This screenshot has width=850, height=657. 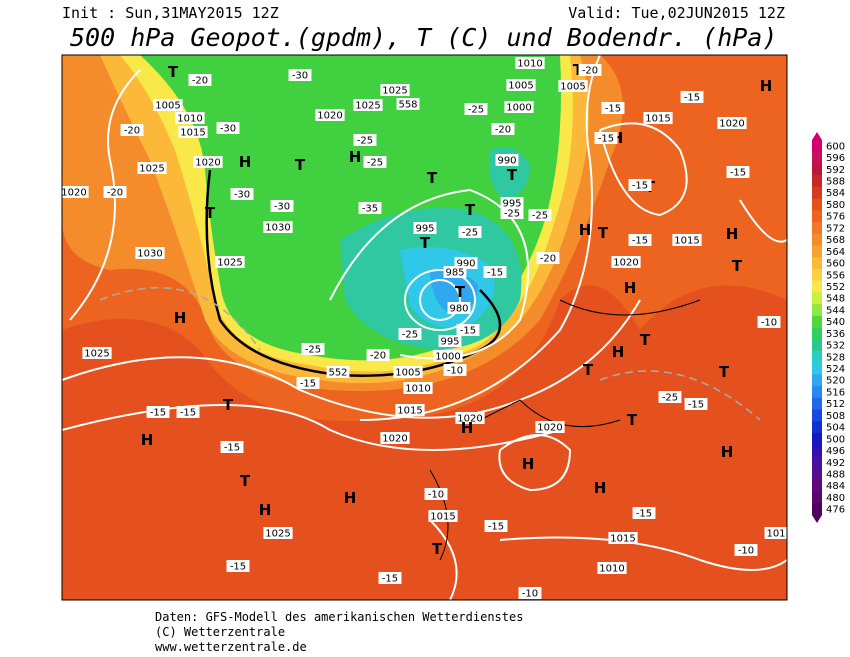 I want to click on legend-label: 512, so click(x=835, y=404).